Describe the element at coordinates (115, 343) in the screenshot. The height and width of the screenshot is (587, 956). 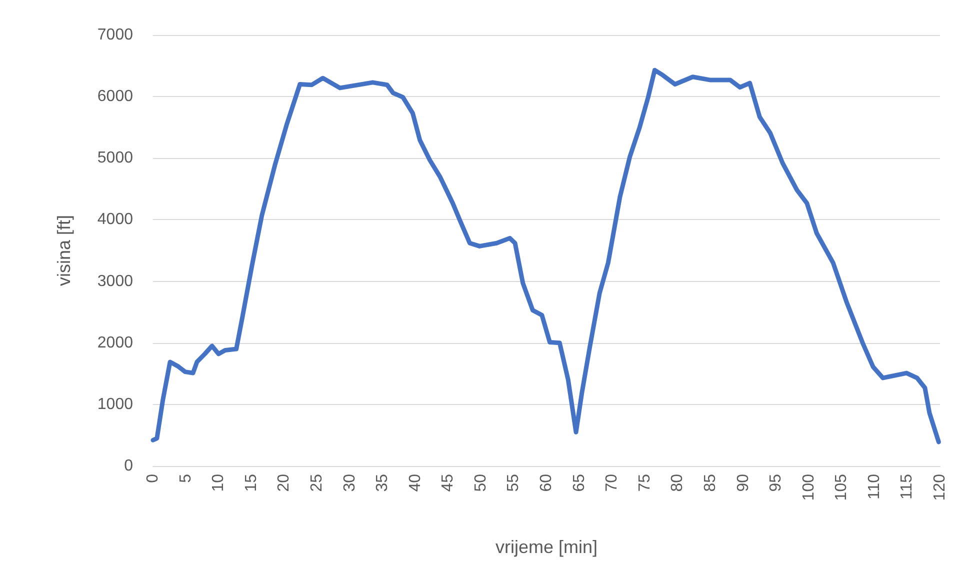
I see `y-tick-label: 2000` at that location.